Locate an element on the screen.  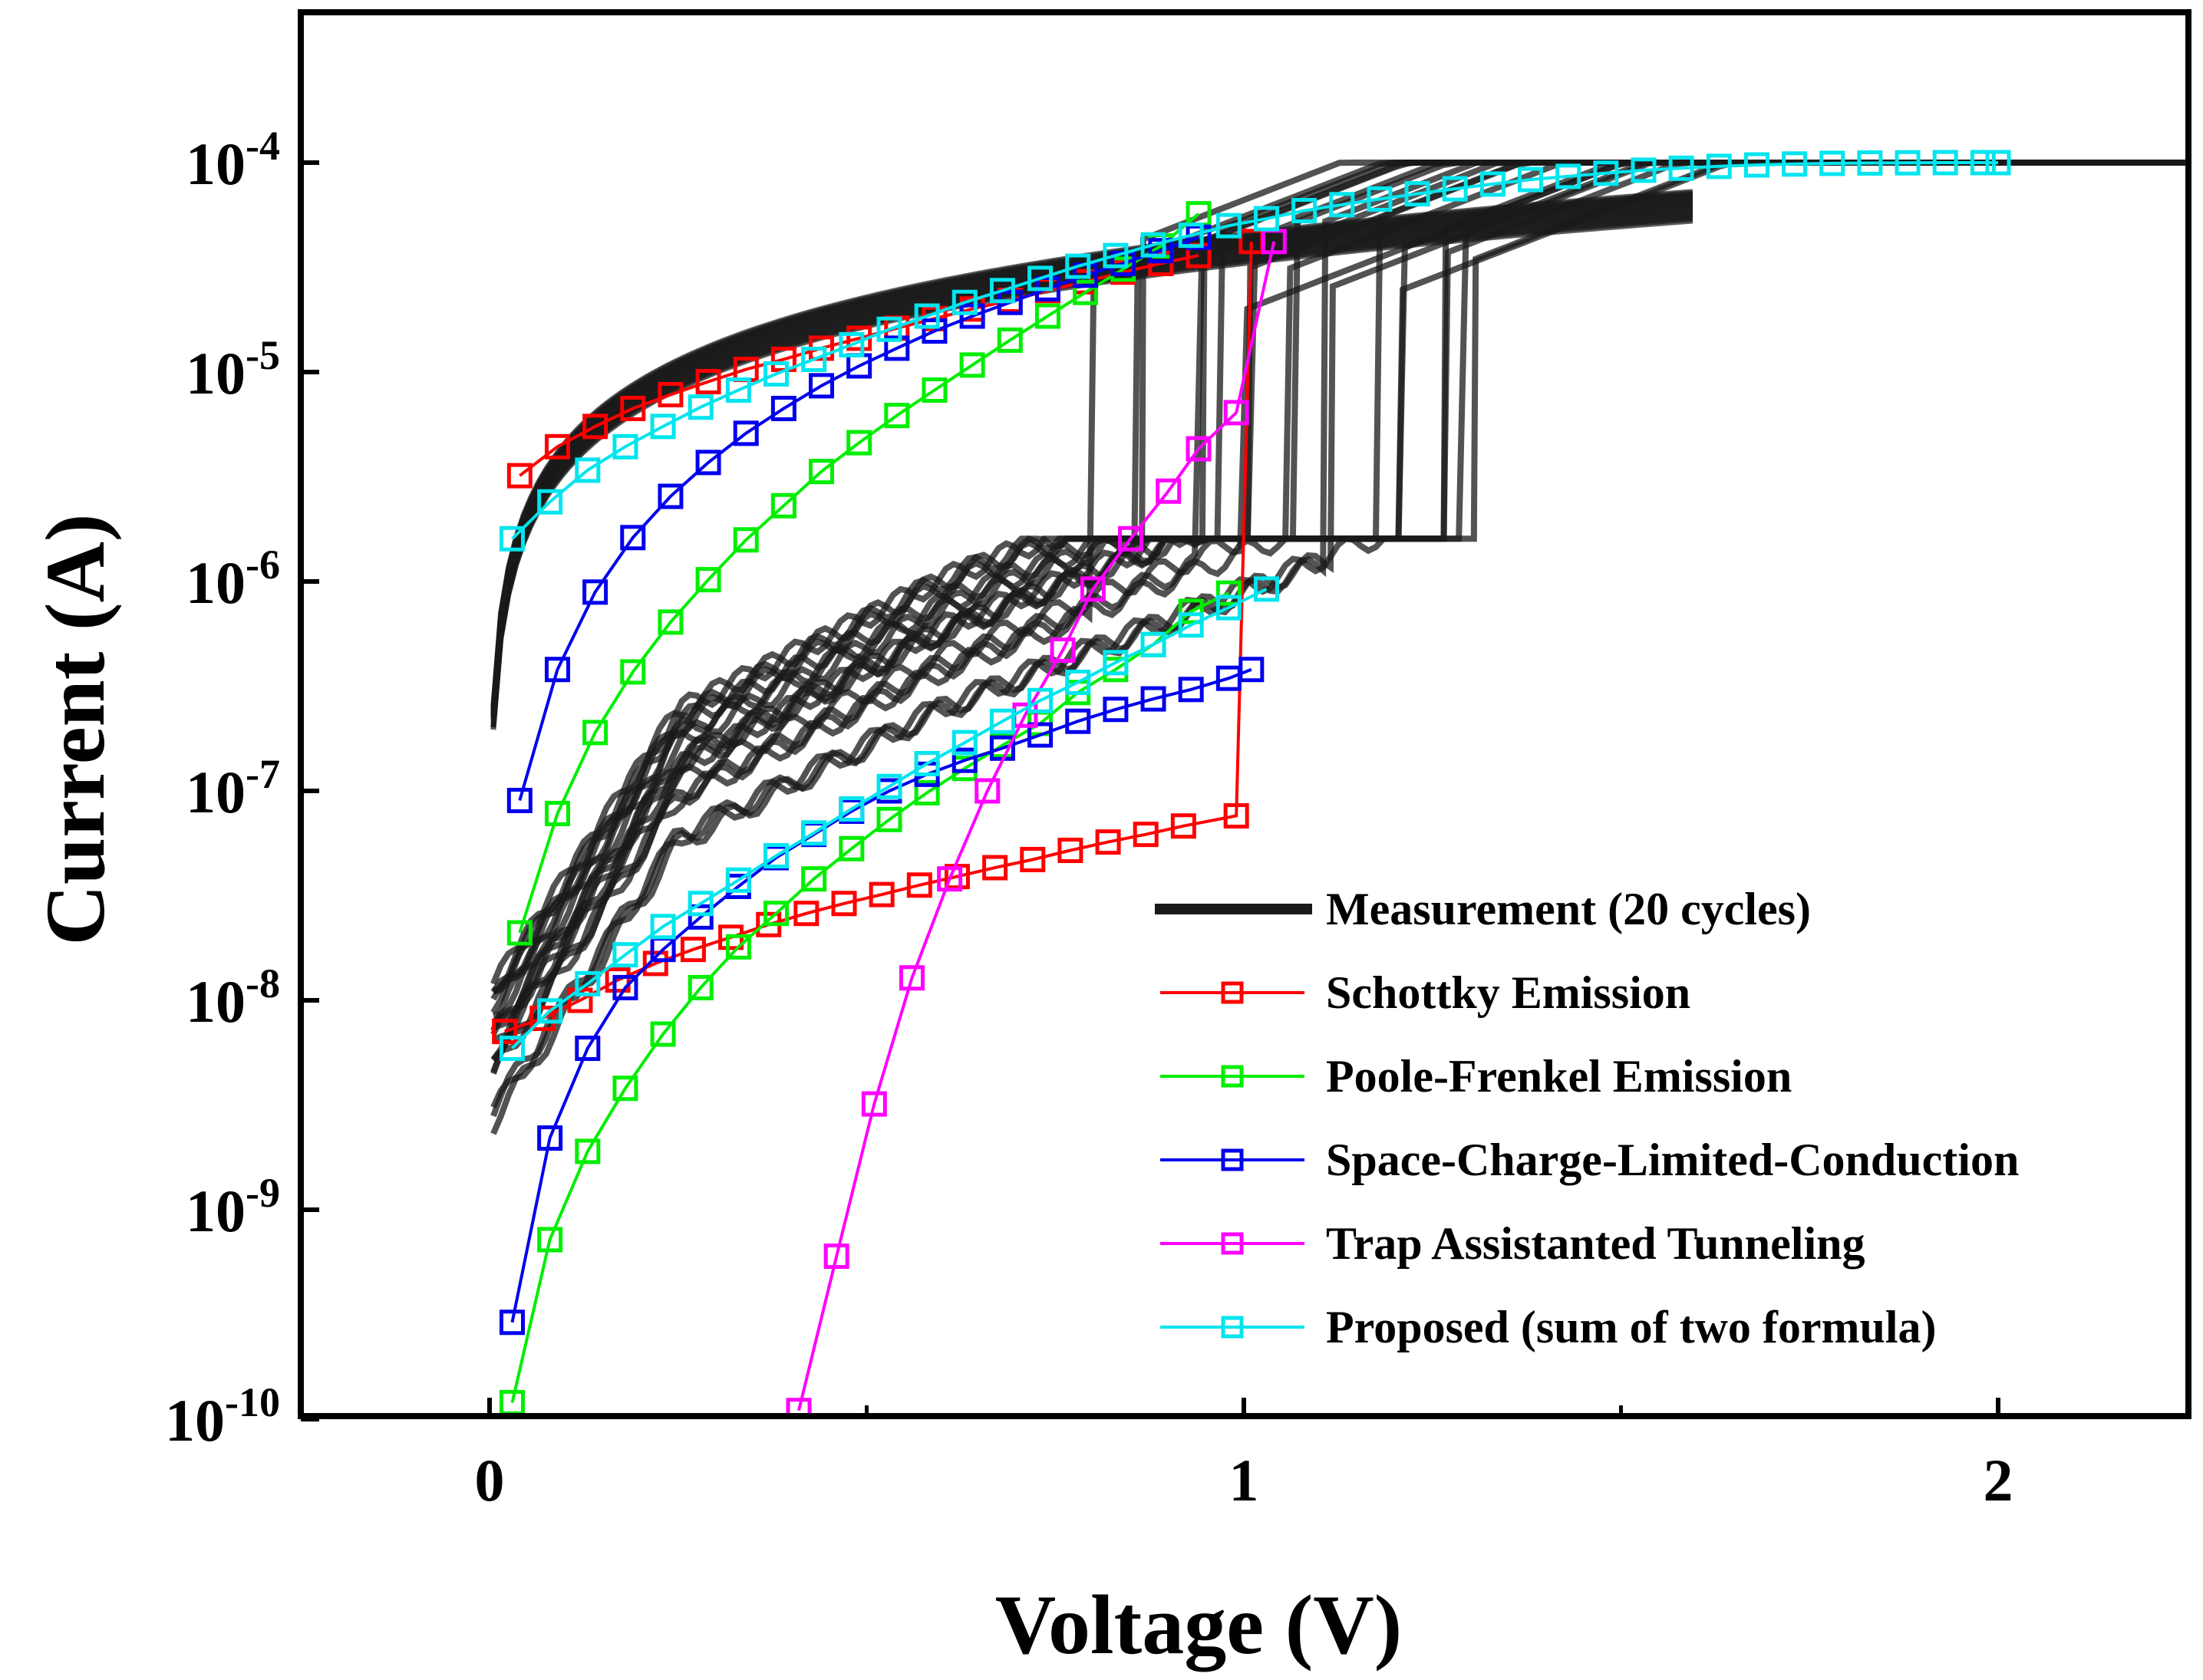
legend-label-1: Measurement (20 cycles) is located at coordinates (1568, 909).